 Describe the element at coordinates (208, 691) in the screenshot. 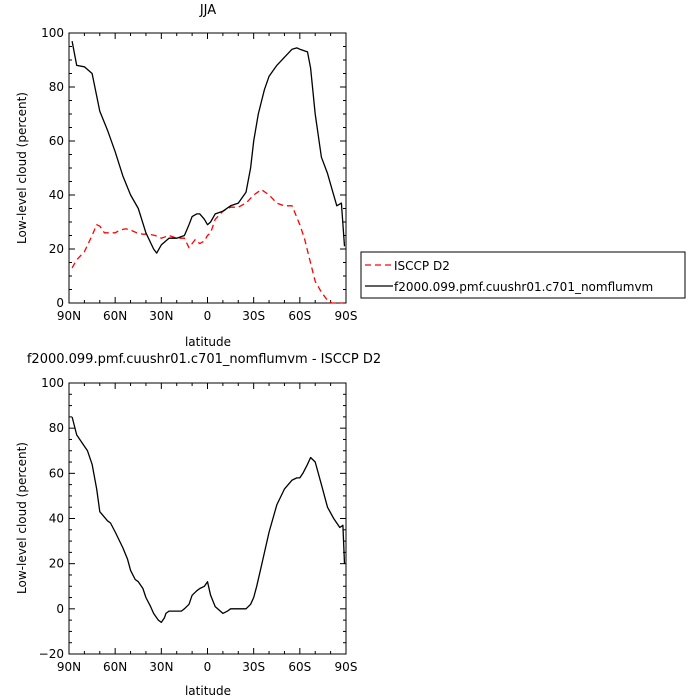

I see `bottom-x-axis-label: latitude` at that location.